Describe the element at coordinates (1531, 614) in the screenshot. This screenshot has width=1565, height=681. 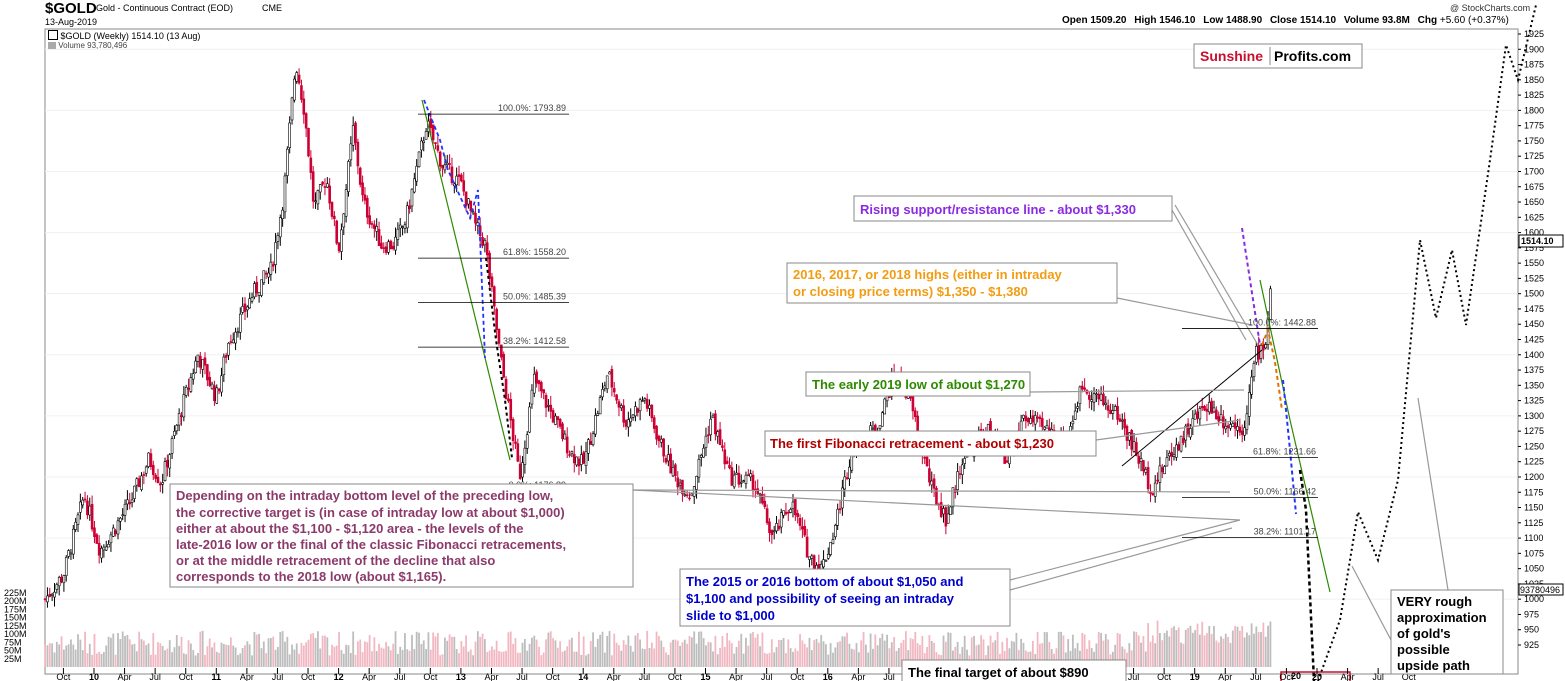
I see `y-tick-label: 975` at that location.